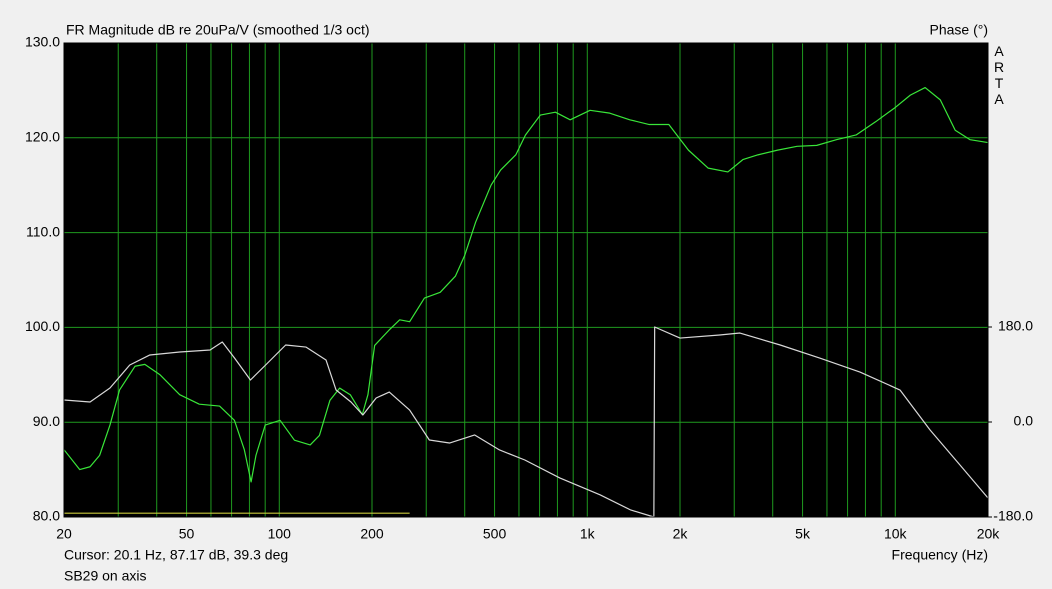  I want to click on y2-axis-label: Phase (°), so click(958, 30).